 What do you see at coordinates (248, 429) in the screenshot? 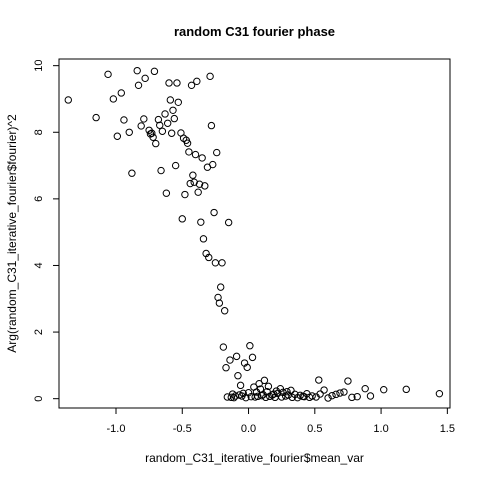
I see `x-tick-label: 0.0` at bounding box center [248, 429].